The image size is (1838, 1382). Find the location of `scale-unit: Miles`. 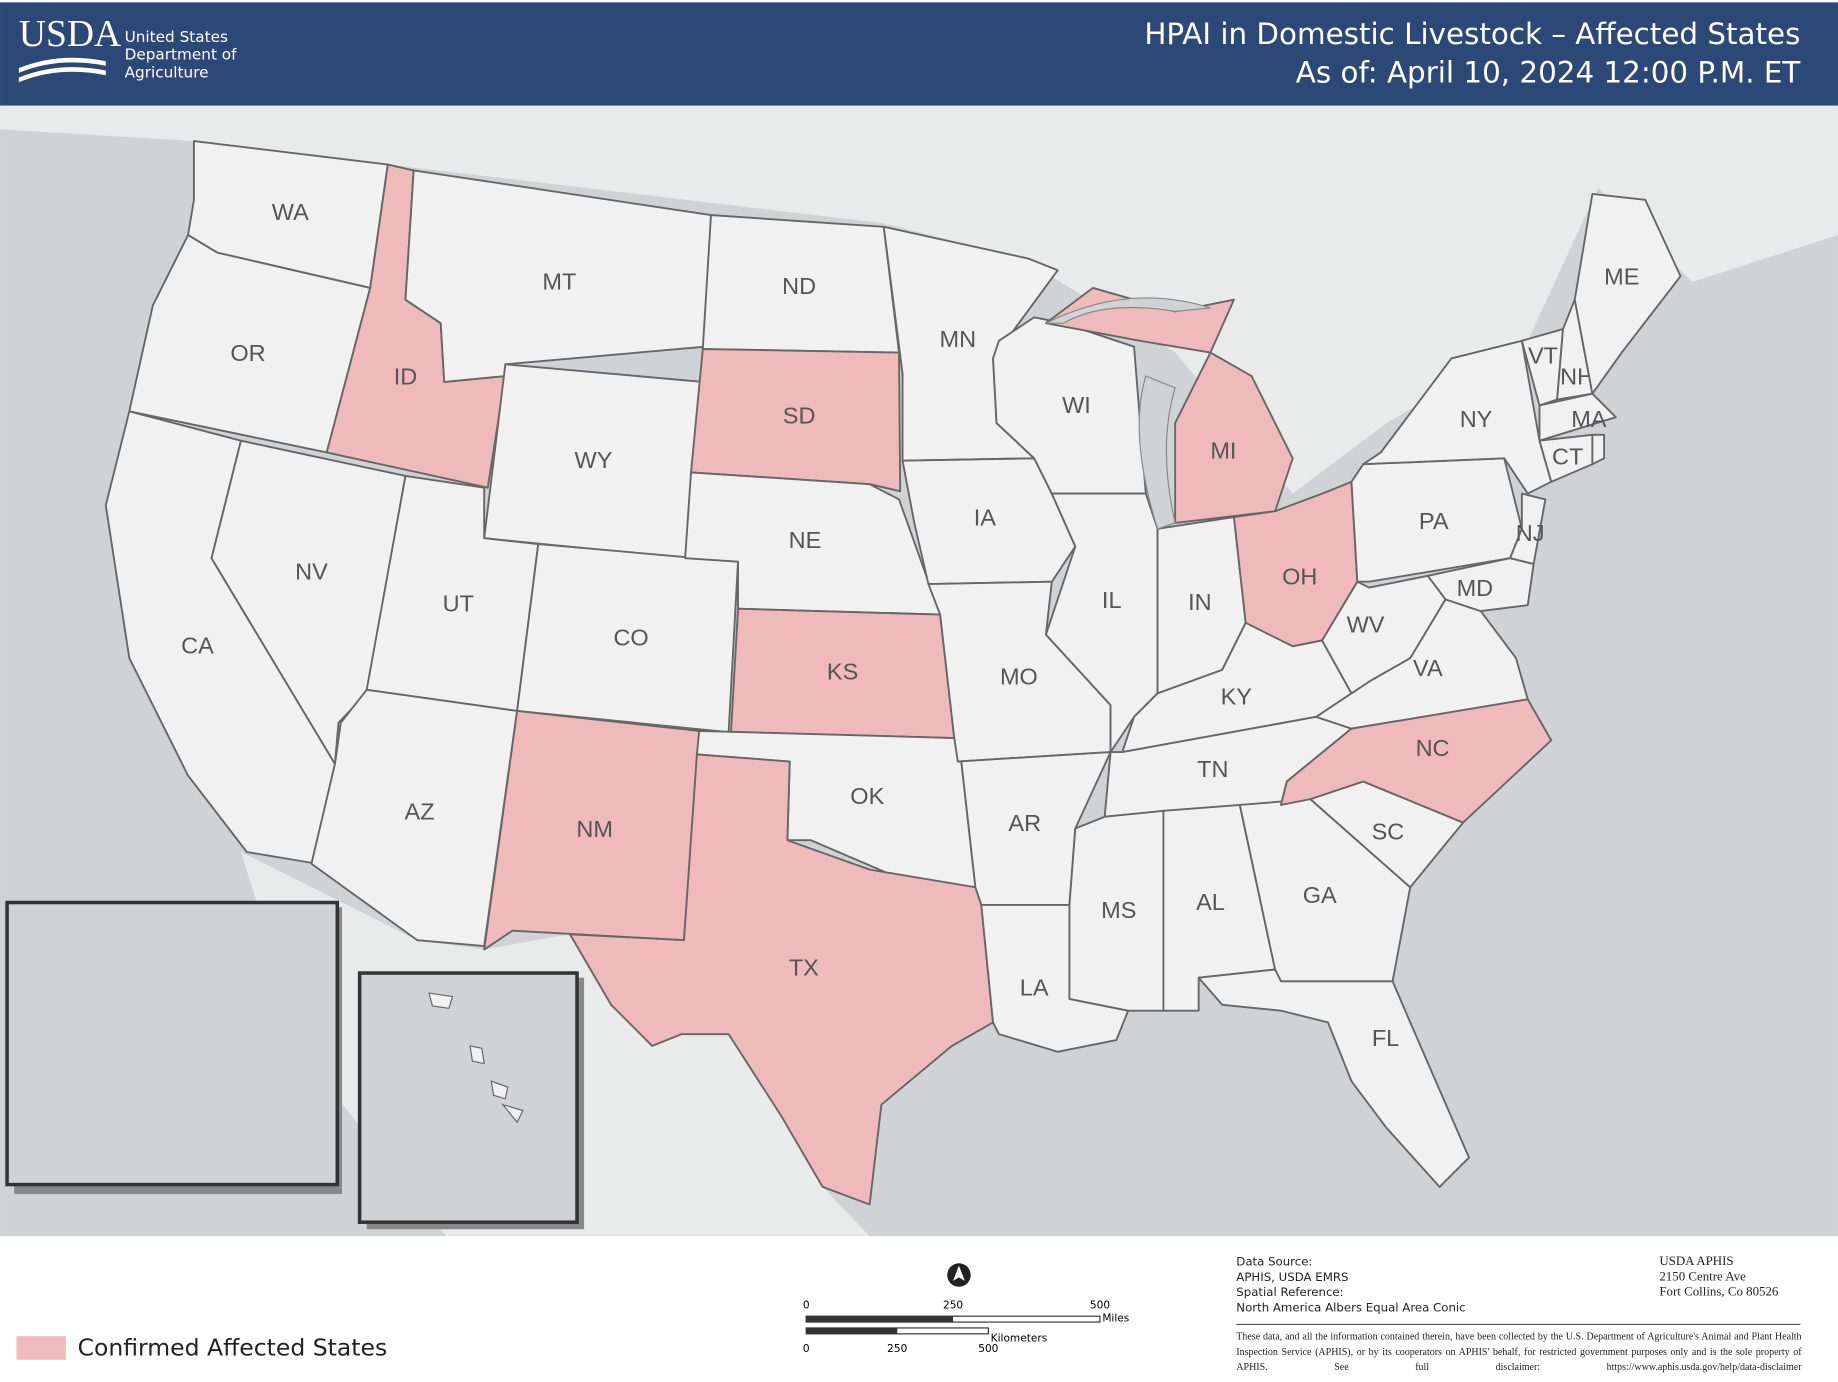

scale-unit: Miles is located at coordinates (1115, 1319).